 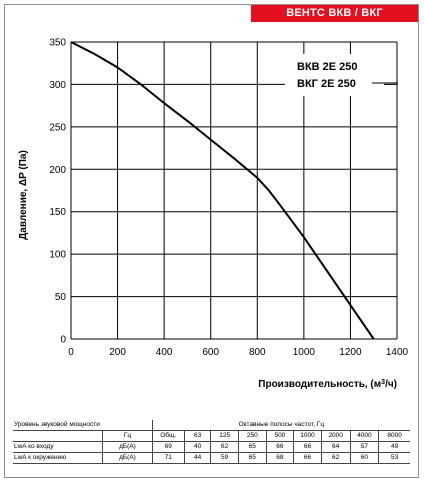 What do you see at coordinates (224, 436) in the screenshot?
I see `column-header: 125` at bounding box center [224, 436].